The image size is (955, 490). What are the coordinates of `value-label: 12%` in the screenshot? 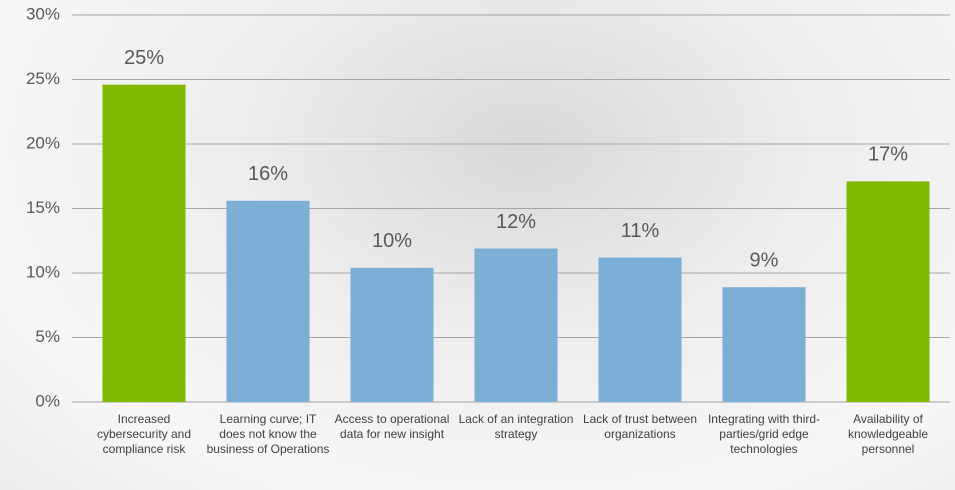 It's located at (516, 222).